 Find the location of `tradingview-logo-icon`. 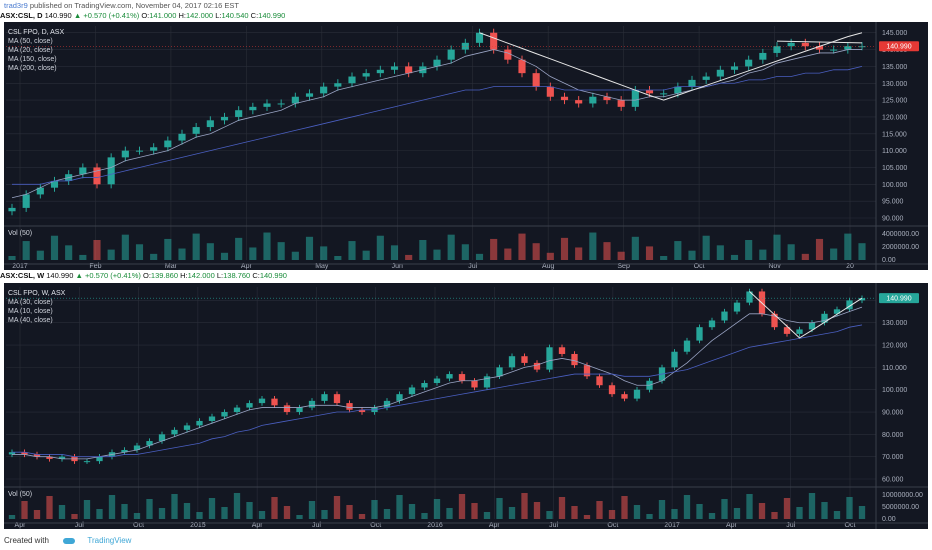

tradingview-logo-icon is located at coordinates (69, 540).